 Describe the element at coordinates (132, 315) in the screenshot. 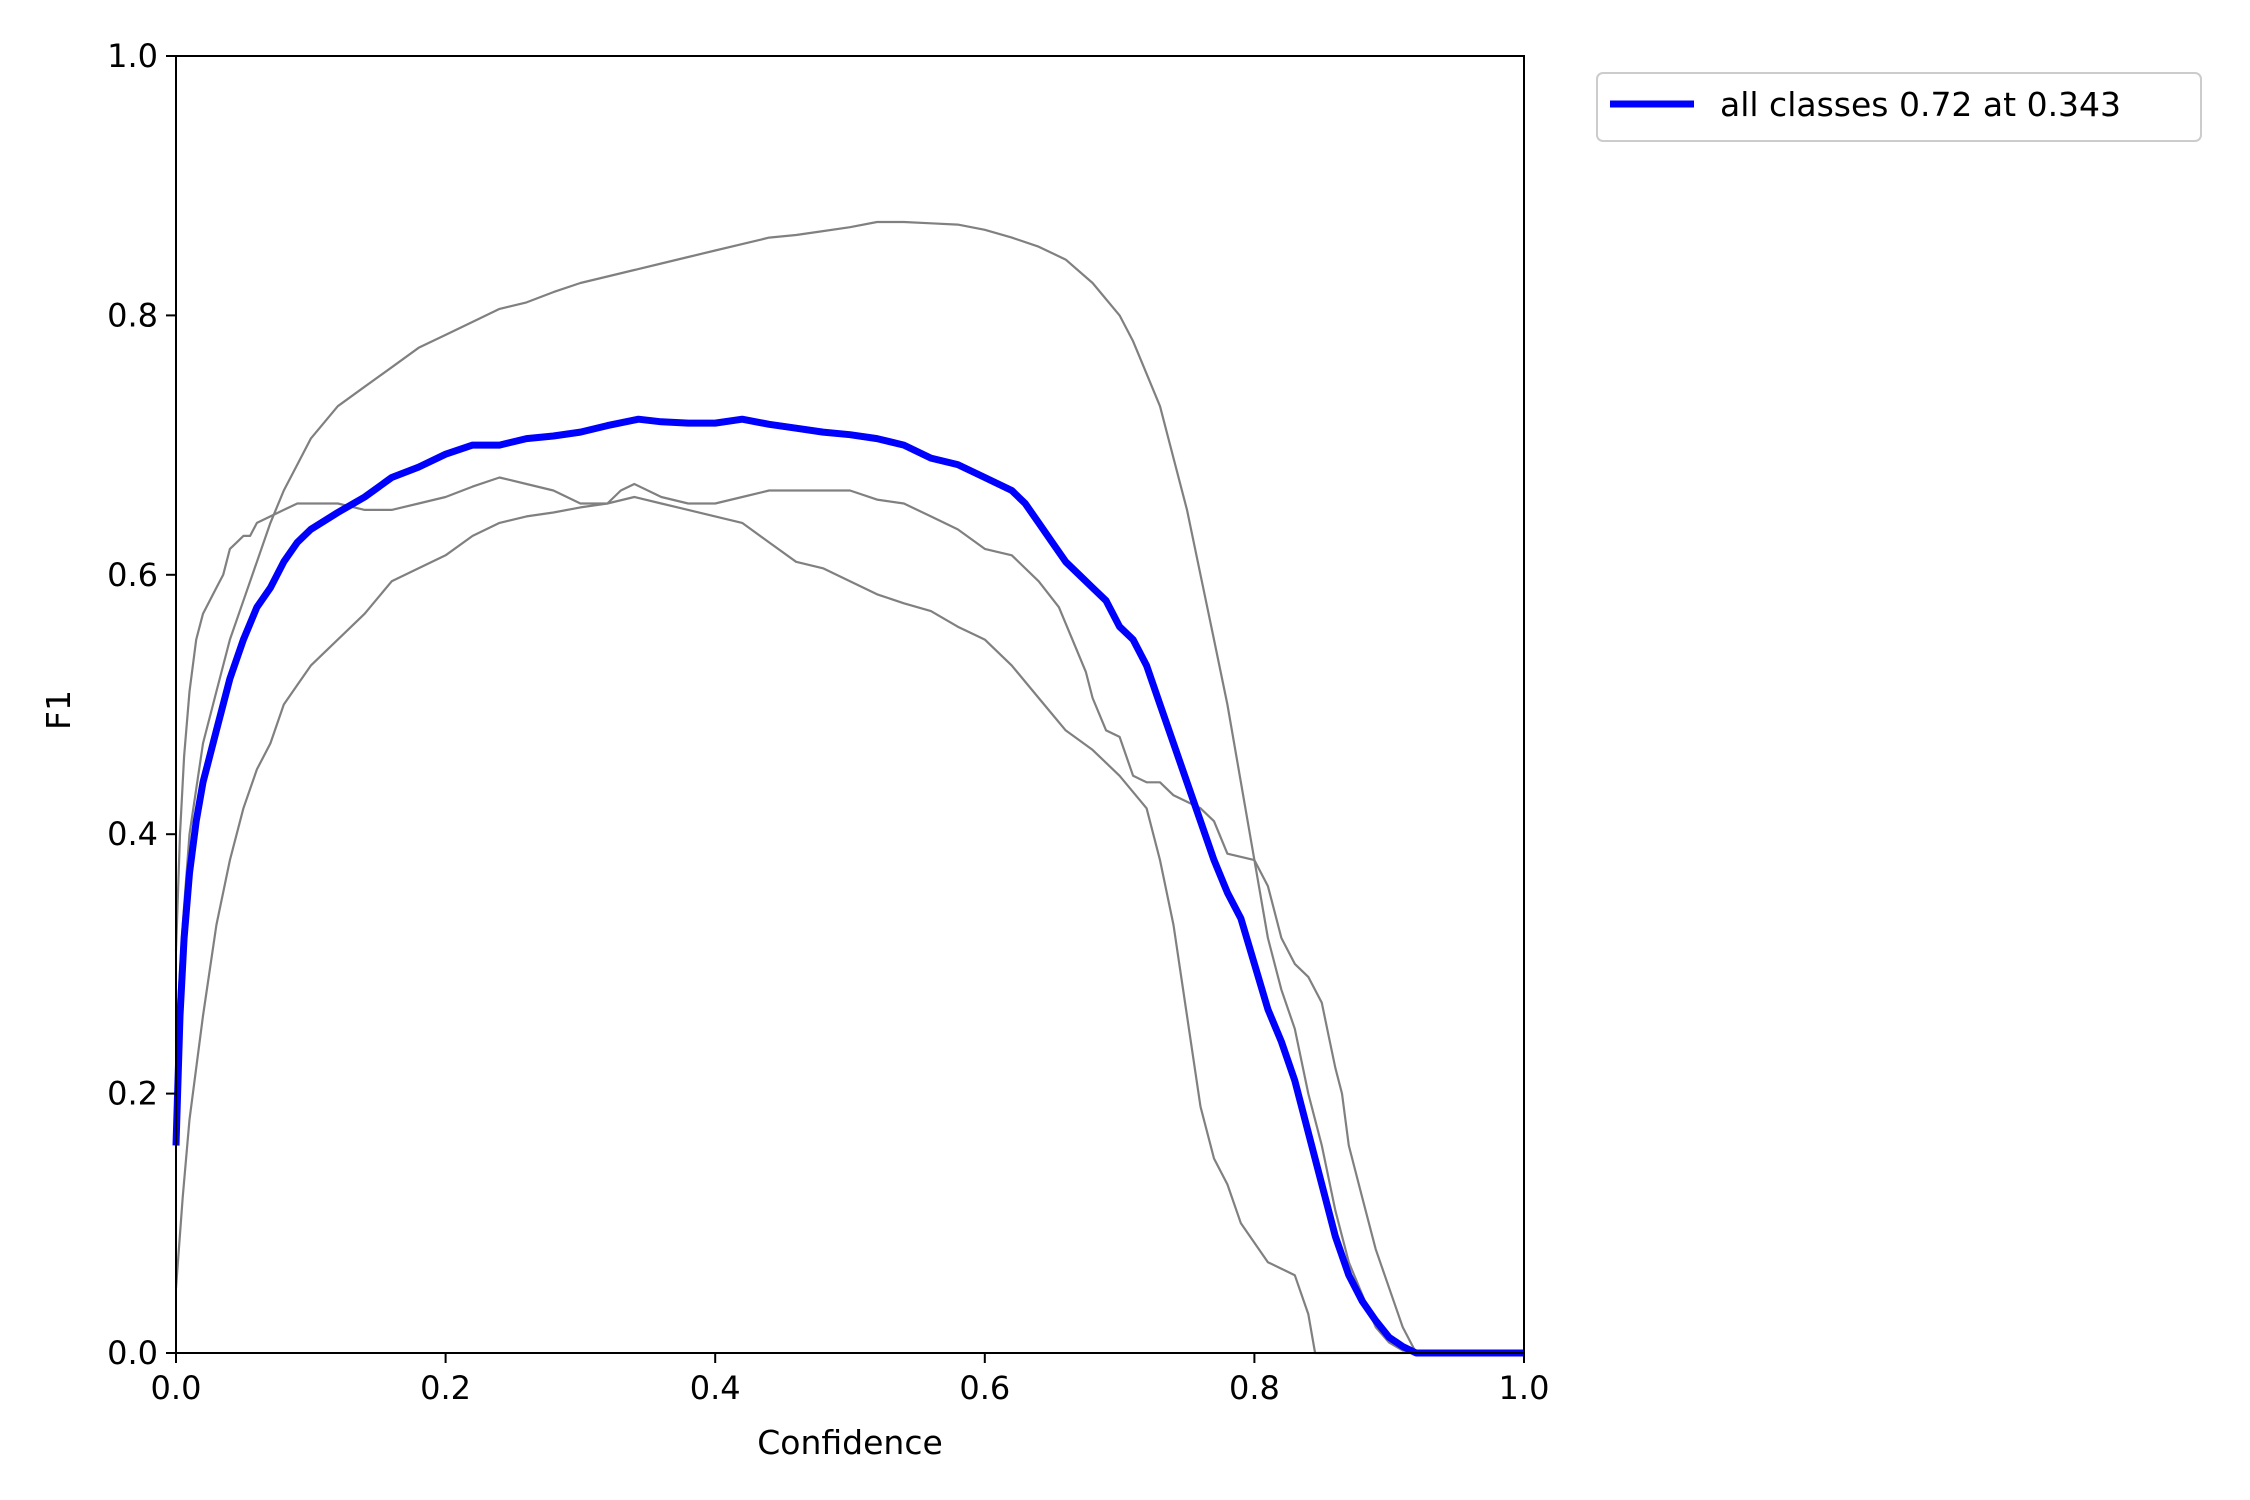

I see `y-tick-label: 0.8` at that location.